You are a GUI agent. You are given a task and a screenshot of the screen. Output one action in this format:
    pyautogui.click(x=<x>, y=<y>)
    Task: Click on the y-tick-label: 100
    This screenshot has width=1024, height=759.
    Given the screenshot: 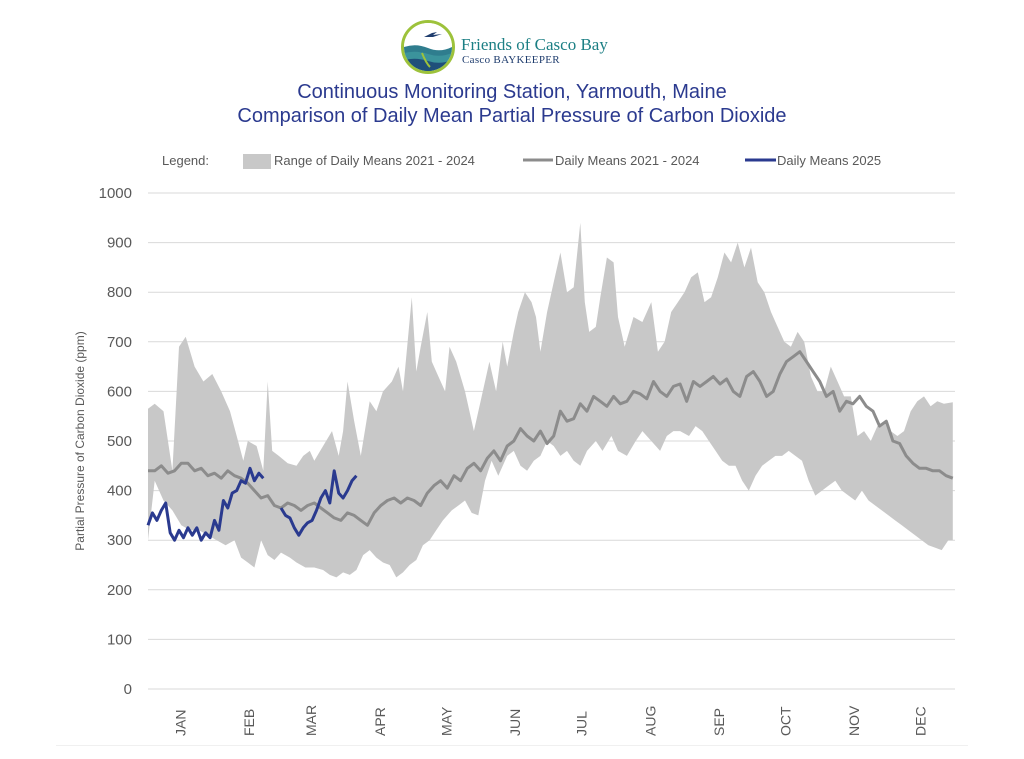 What is the action you would take?
    pyautogui.click(x=119, y=639)
    